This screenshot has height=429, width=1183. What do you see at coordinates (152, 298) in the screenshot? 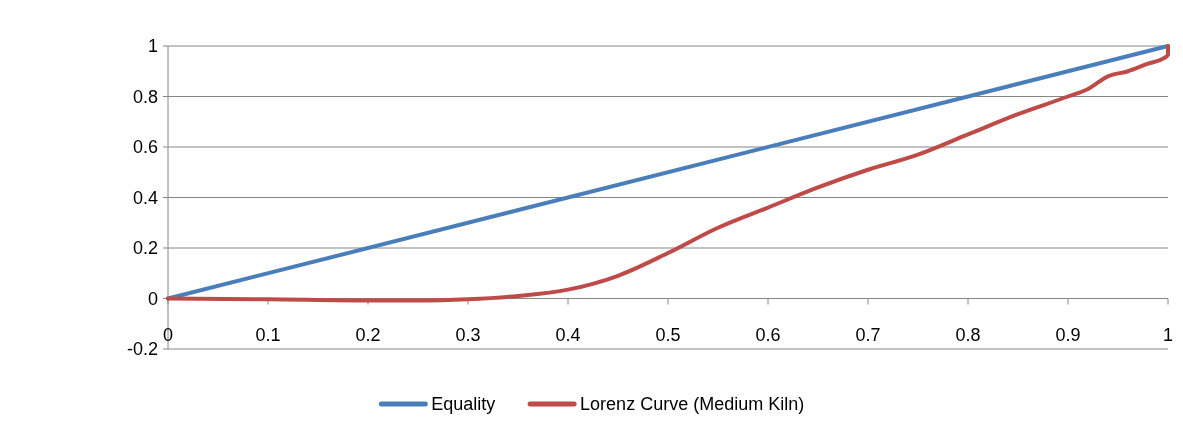
I see `y-tick-label: 0` at bounding box center [152, 298].